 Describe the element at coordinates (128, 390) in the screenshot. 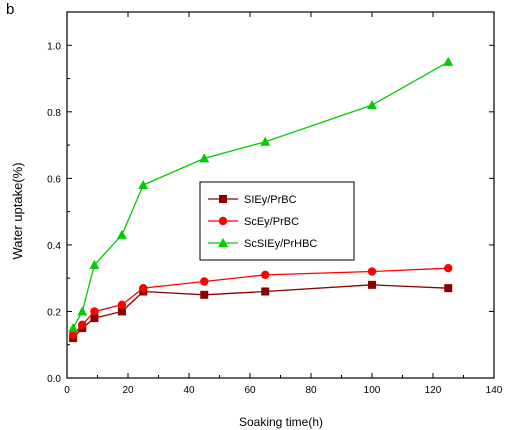

I see `x-tick-label: 20` at that location.